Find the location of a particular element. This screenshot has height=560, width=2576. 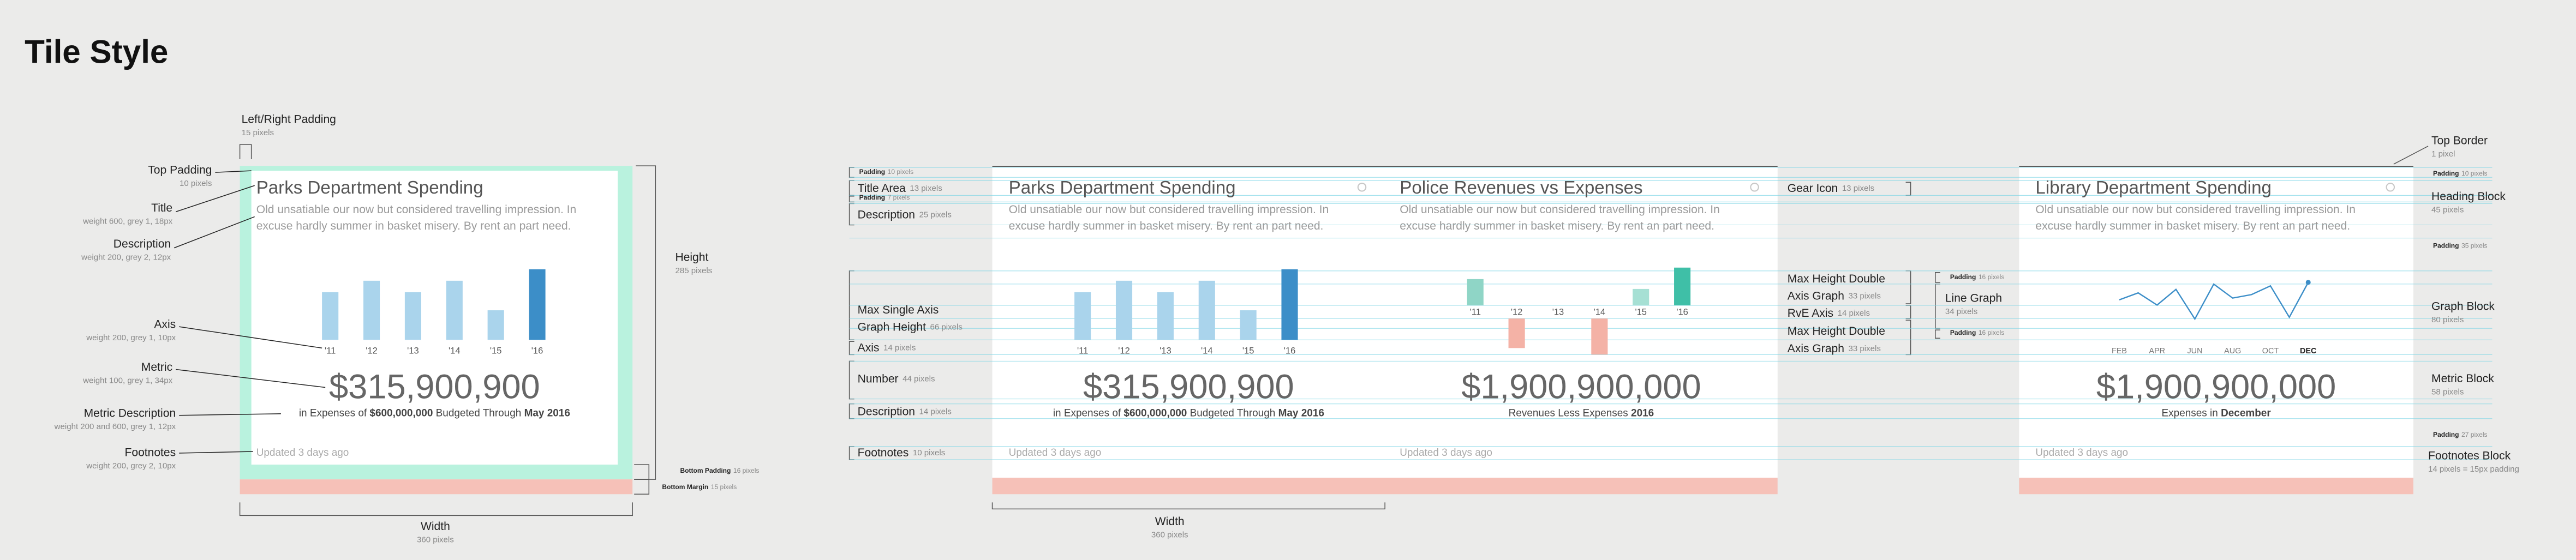

axis-label: APR is located at coordinates (2157, 351).